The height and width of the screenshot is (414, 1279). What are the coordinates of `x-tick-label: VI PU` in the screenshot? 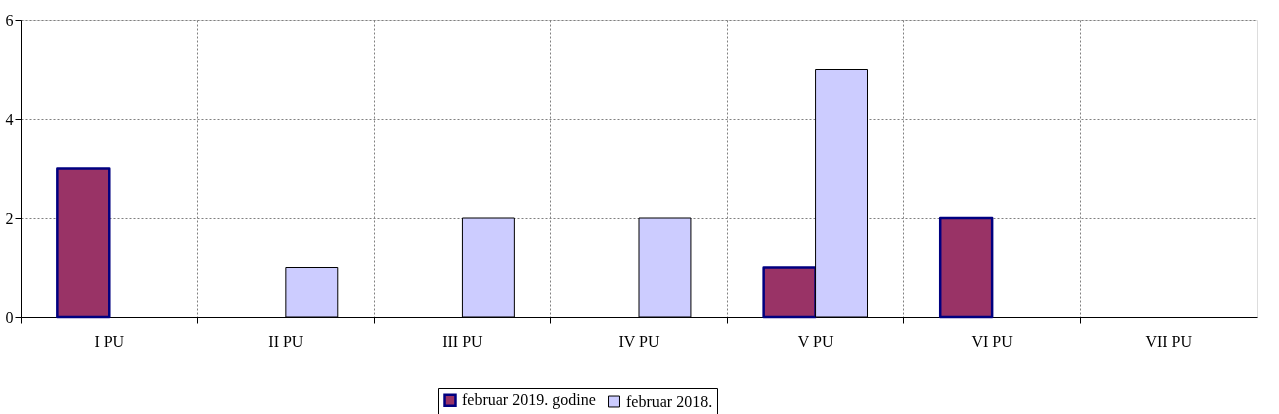 It's located at (992, 341).